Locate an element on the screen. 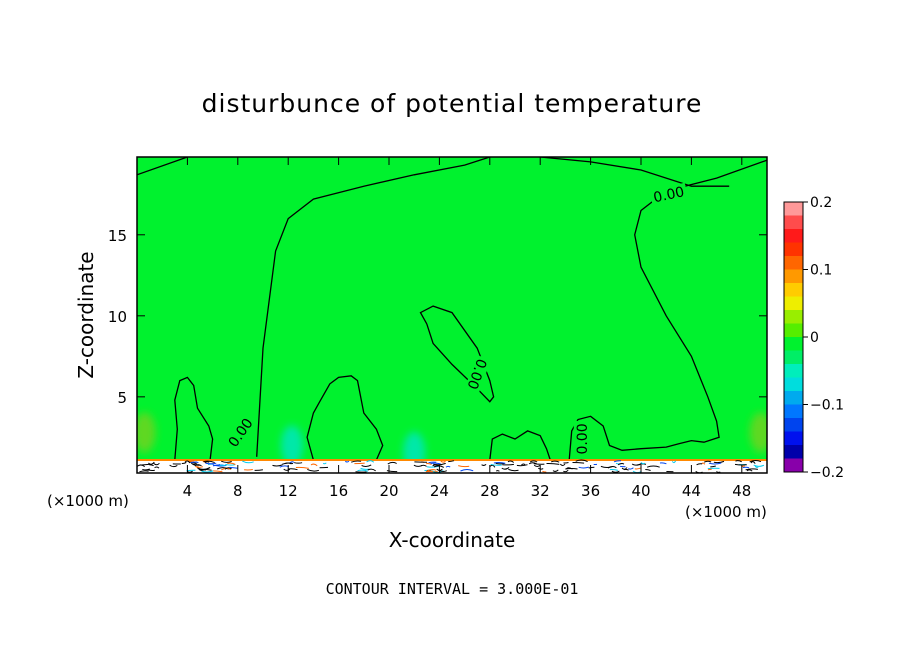 The height and width of the screenshot is (654, 904). x-tick-label: 32 is located at coordinates (540, 491).